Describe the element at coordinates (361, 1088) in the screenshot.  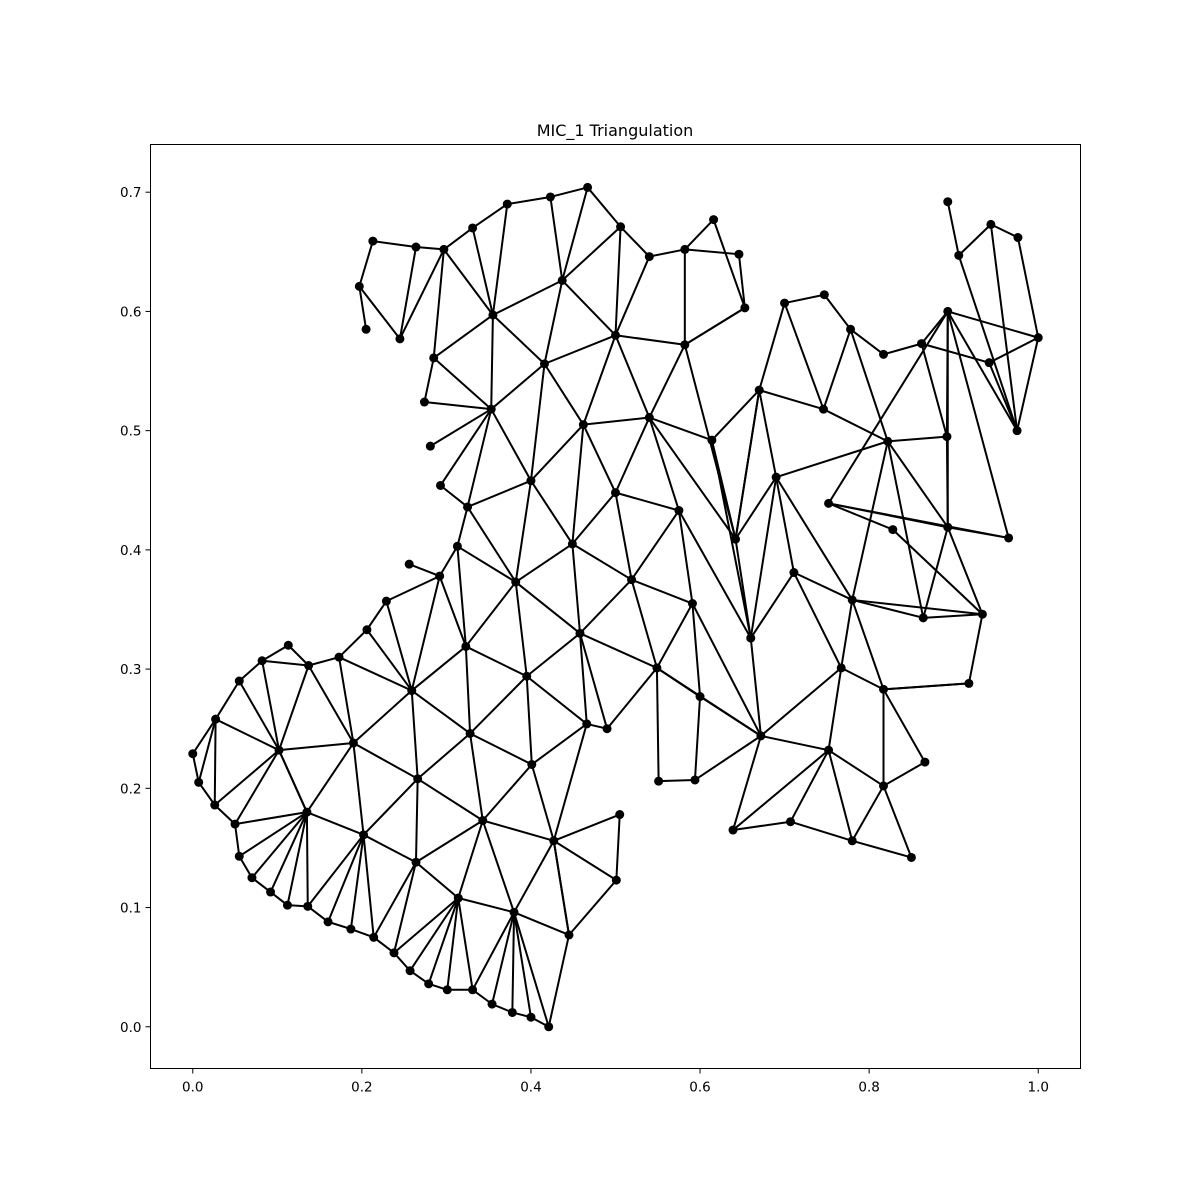
I see `x-tick-label: 0.2` at that location.